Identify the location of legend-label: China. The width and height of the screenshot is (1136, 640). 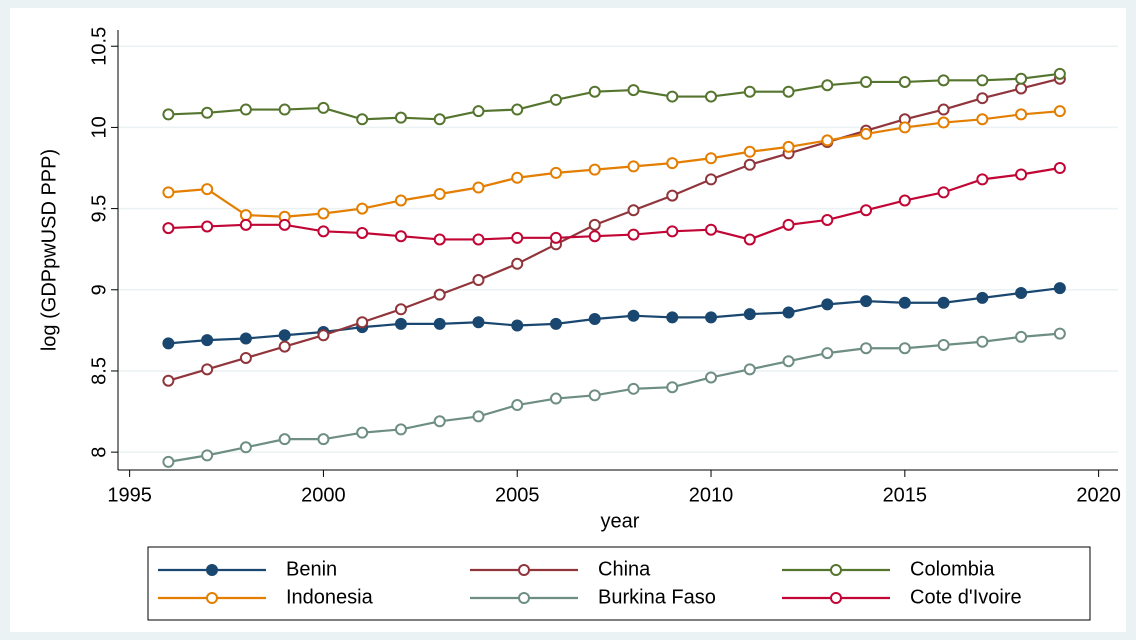
(624, 569).